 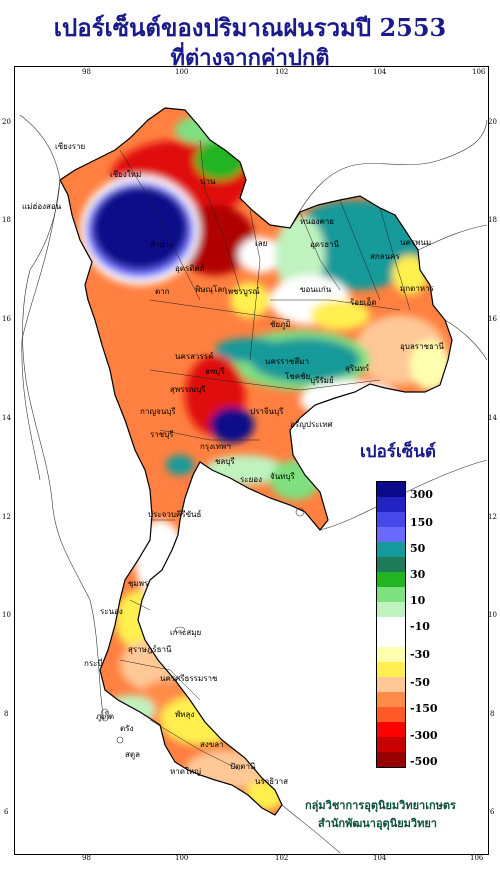 I want to click on place-label: จันทบุรี, so click(x=282, y=476).